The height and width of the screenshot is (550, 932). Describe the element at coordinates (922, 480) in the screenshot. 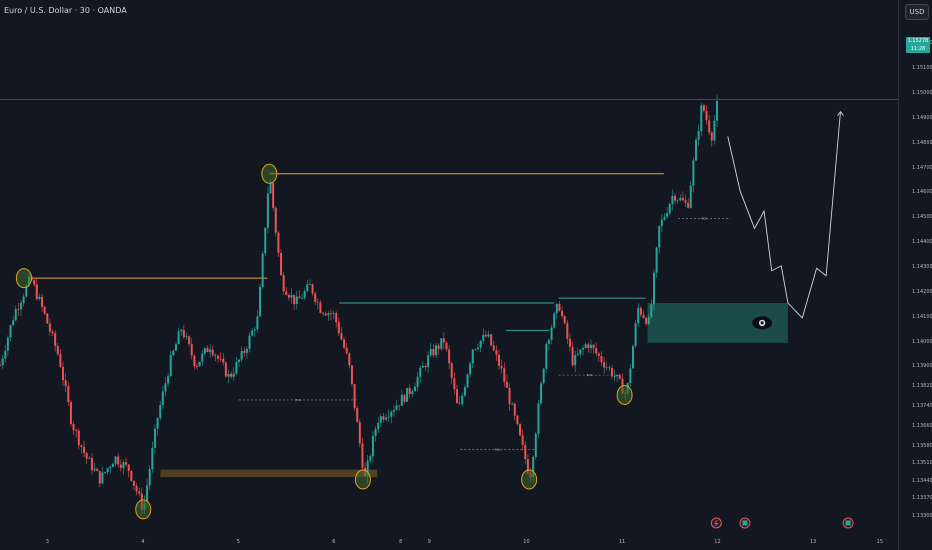

I see `price-tick-label: 1.13440` at that location.